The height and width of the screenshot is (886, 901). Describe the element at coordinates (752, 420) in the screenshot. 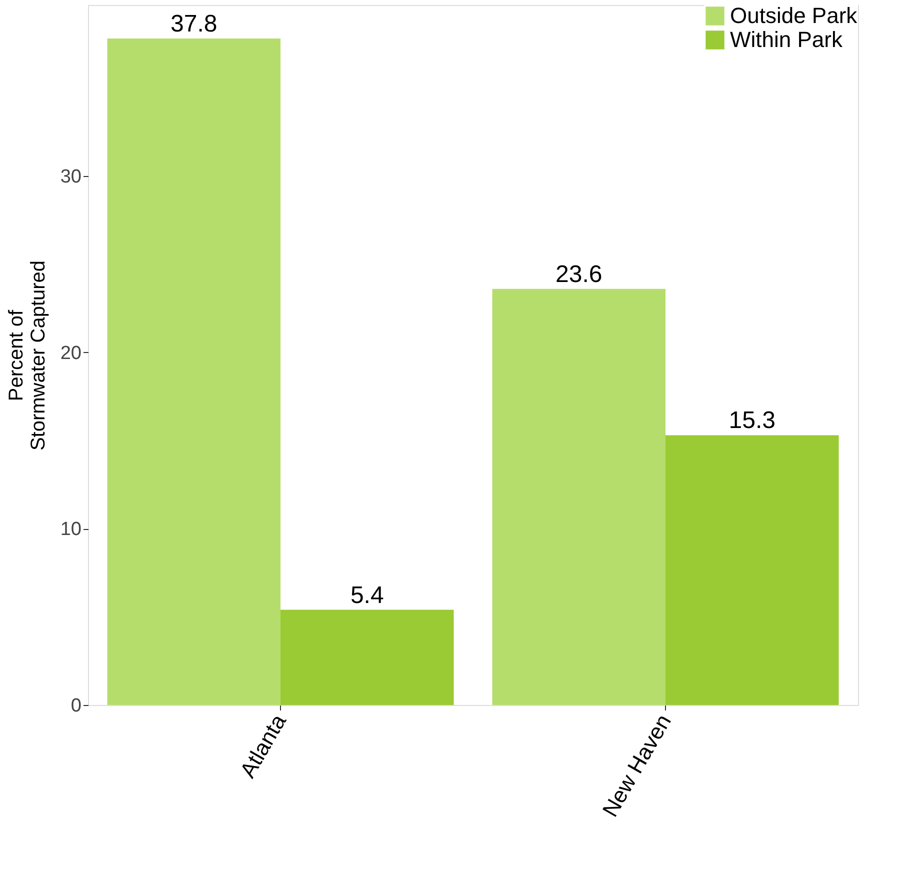

I see `data-label: 15.3` at that location.